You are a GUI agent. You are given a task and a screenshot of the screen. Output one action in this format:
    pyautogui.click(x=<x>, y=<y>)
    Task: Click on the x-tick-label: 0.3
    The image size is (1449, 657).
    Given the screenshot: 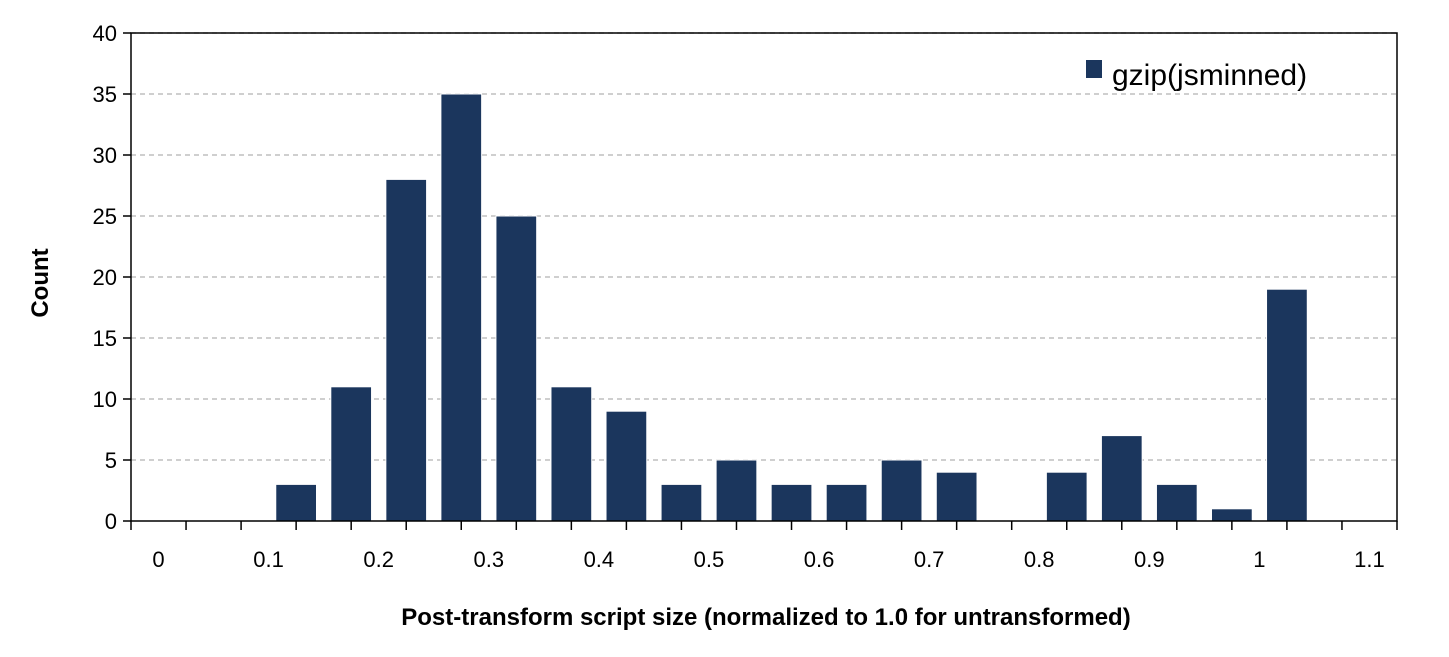 What is the action you would take?
    pyautogui.click(x=488, y=559)
    